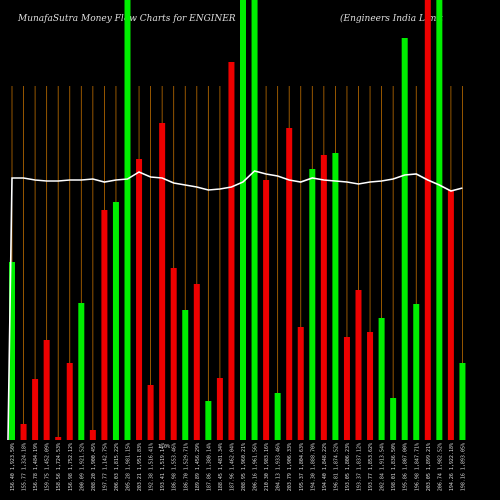 This screenshot has width=500, height=500. What do you see at coordinates (209, 467) in the screenshot?
I see `x-tick-label: 187.86 1,380.14%` at bounding box center [209, 467].